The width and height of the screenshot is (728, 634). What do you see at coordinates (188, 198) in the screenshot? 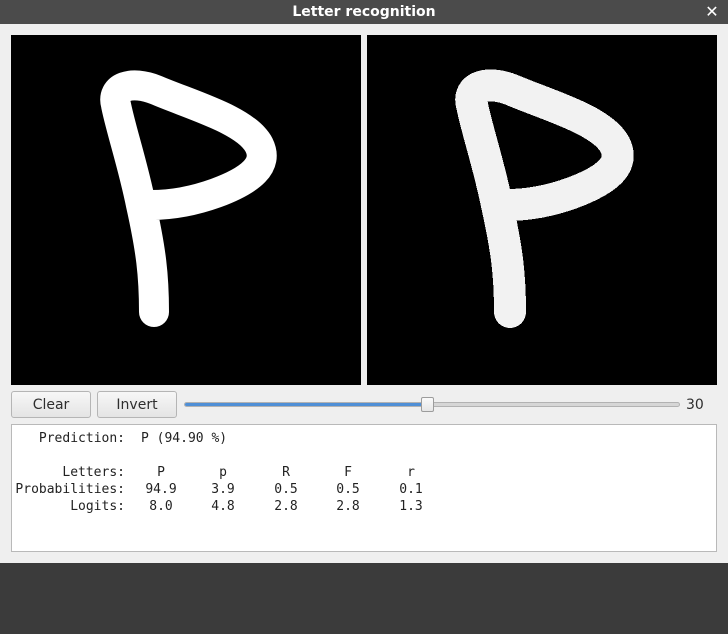
I see `drawn-letter-stroke` at bounding box center [188, 198].